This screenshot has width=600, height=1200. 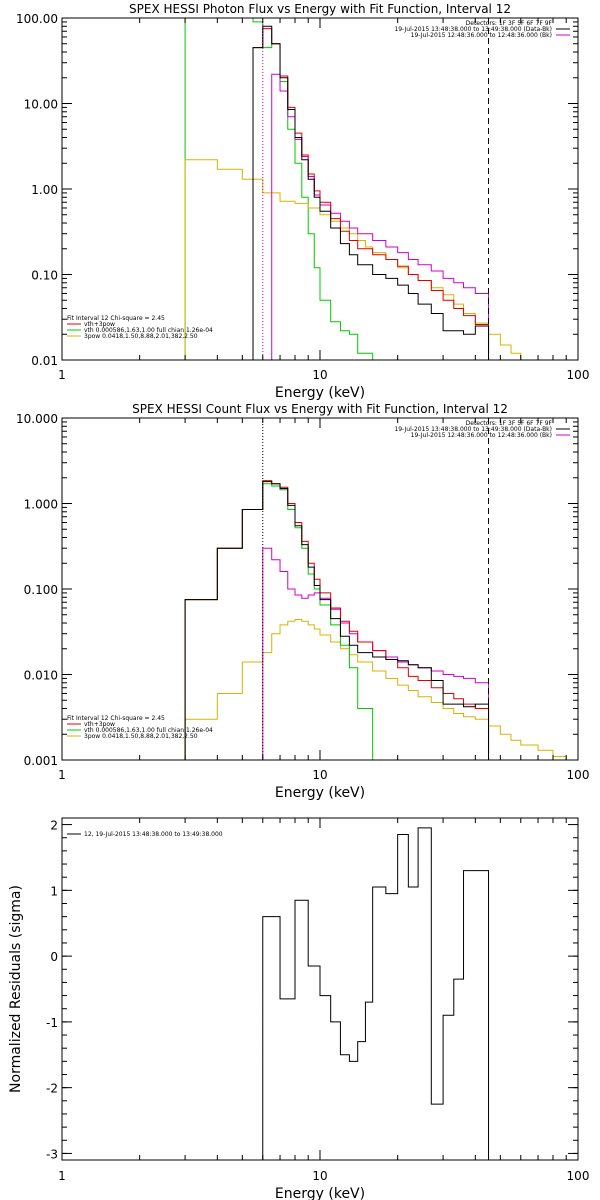 I want to click on y-tick-label: 1.000, so click(x=41, y=505).